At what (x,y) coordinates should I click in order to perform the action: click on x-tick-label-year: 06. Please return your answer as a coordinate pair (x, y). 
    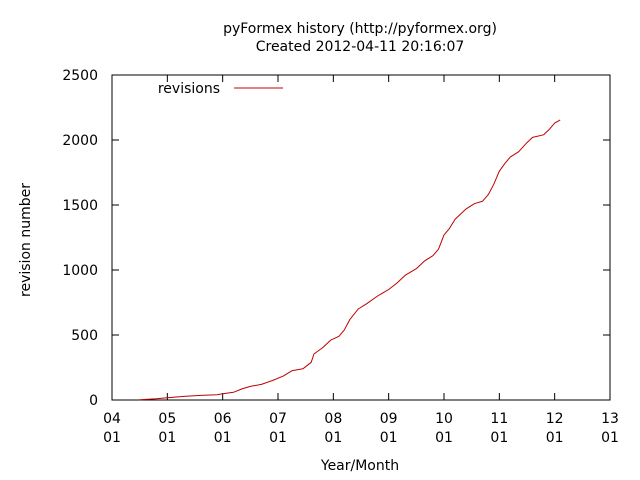
    Looking at the image, I should click on (223, 419).